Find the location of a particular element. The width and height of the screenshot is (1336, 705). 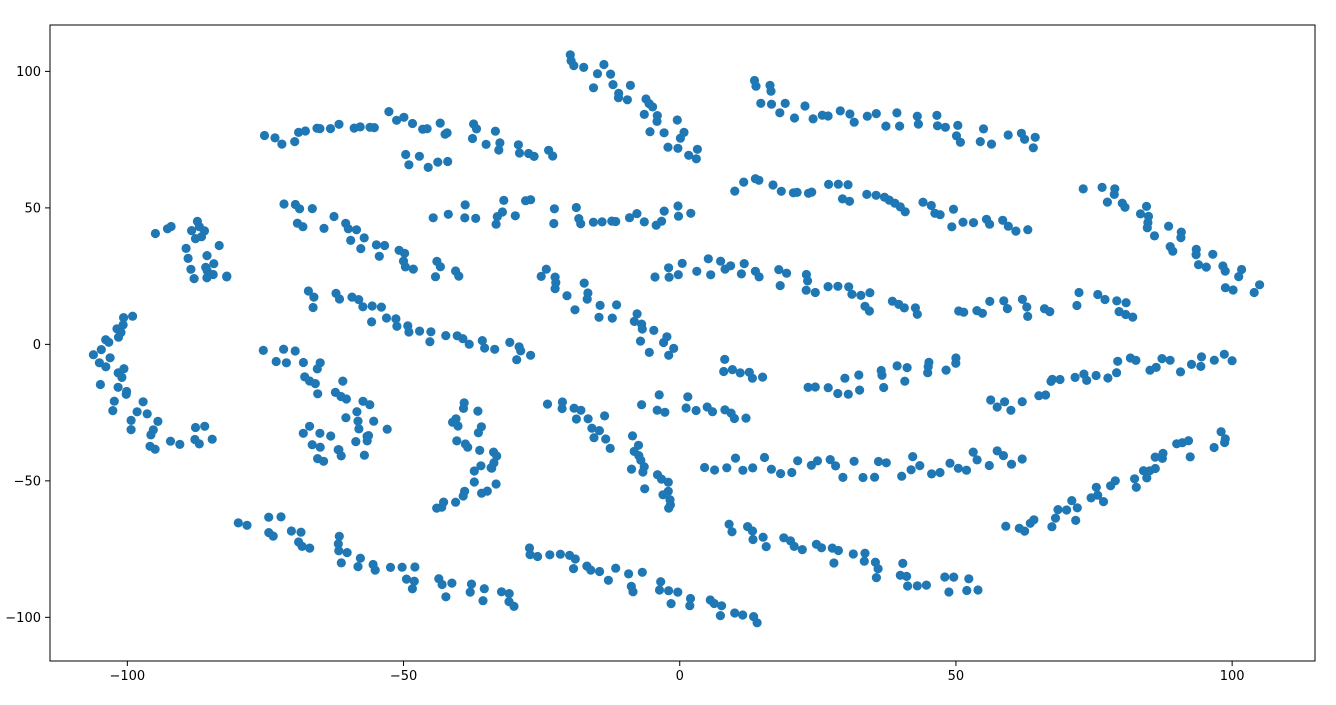

y-tick-label: 100 is located at coordinates (28, 72).